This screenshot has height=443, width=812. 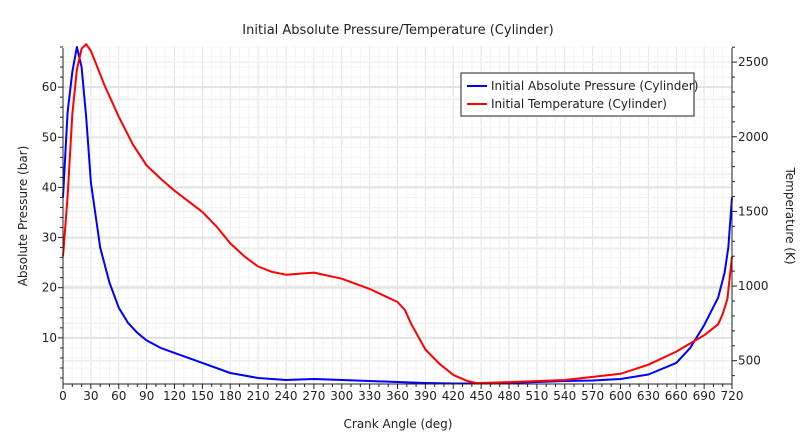 What do you see at coordinates (509, 396) in the screenshot?
I see `x-tick-label: 480` at bounding box center [509, 396].